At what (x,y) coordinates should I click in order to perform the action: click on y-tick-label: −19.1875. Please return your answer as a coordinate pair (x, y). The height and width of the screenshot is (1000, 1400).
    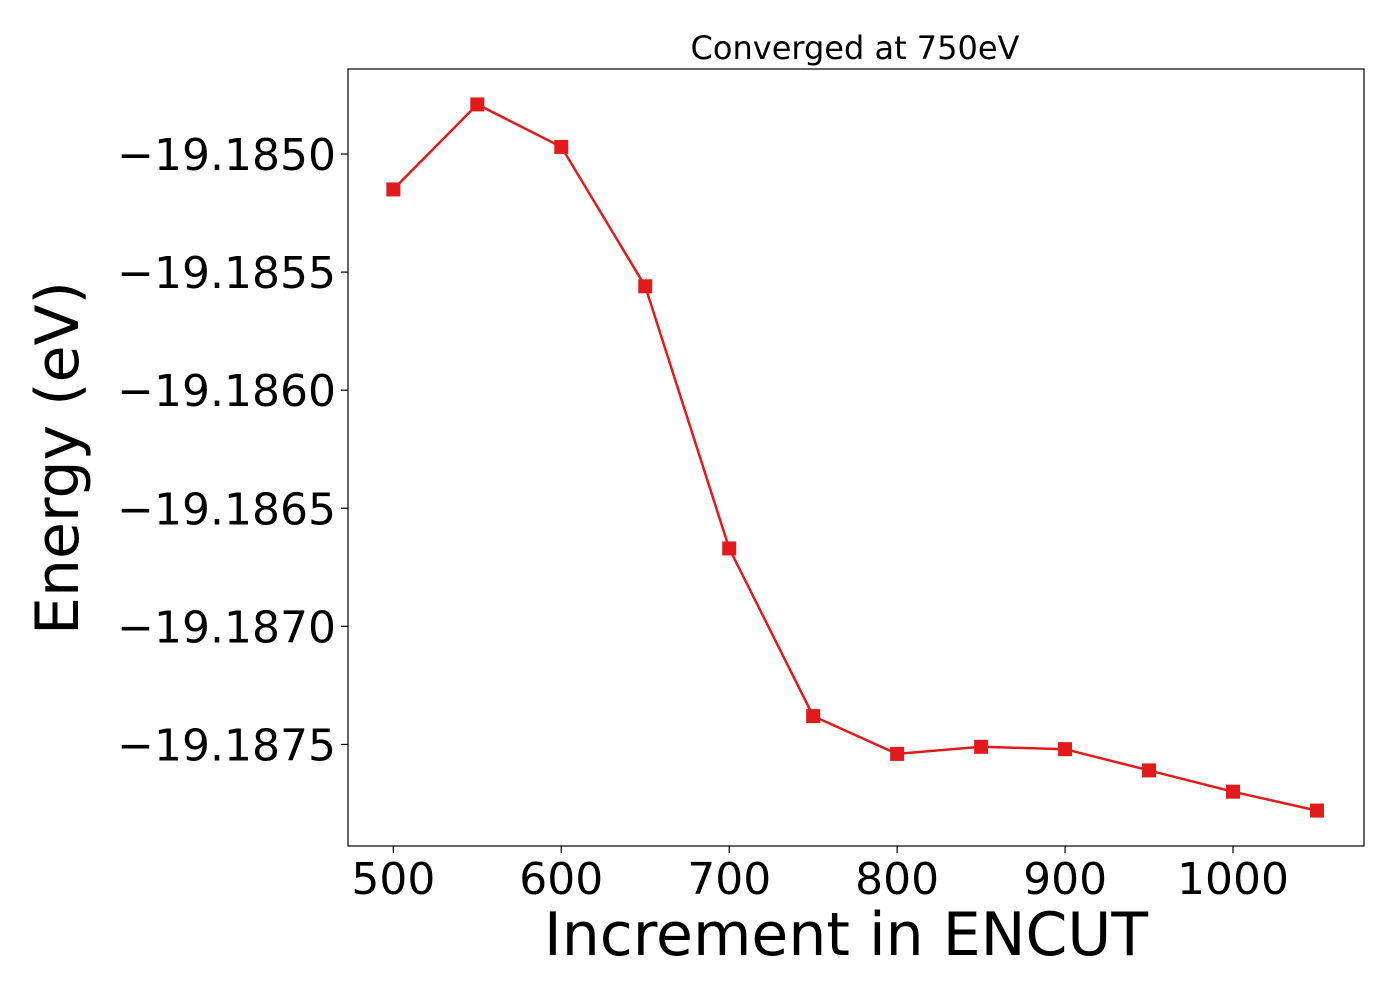
    Looking at the image, I should click on (226, 745).